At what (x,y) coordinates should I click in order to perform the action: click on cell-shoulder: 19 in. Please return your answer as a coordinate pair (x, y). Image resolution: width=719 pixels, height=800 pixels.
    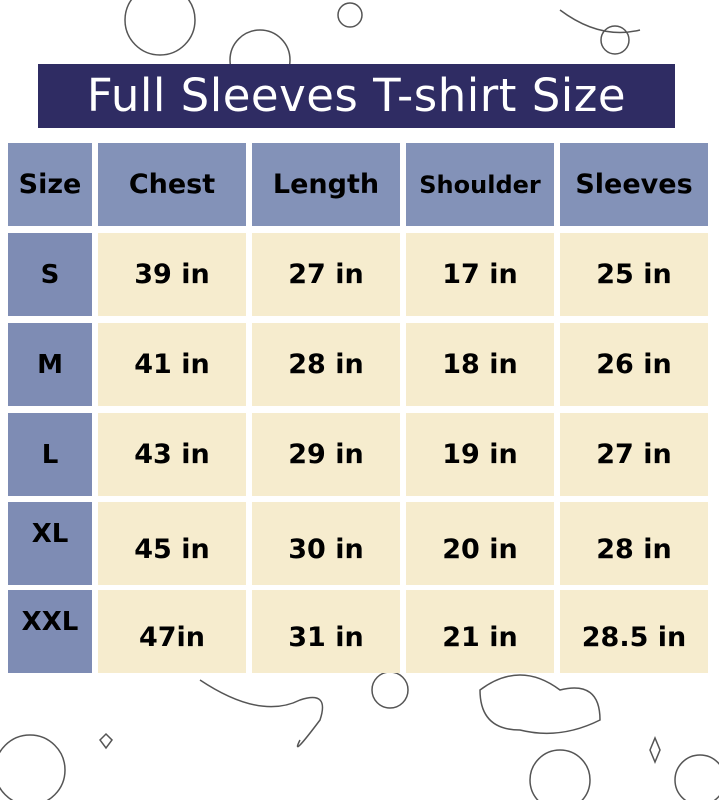
    Looking at the image, I should click on (480, 454).